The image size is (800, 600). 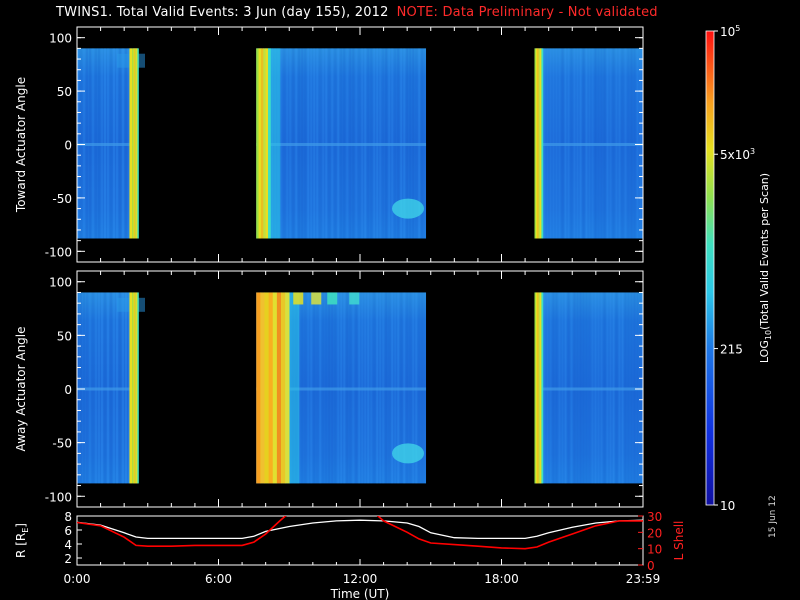 I want to click on left-axis-label-main: R [R, so click(x=21, y=545).